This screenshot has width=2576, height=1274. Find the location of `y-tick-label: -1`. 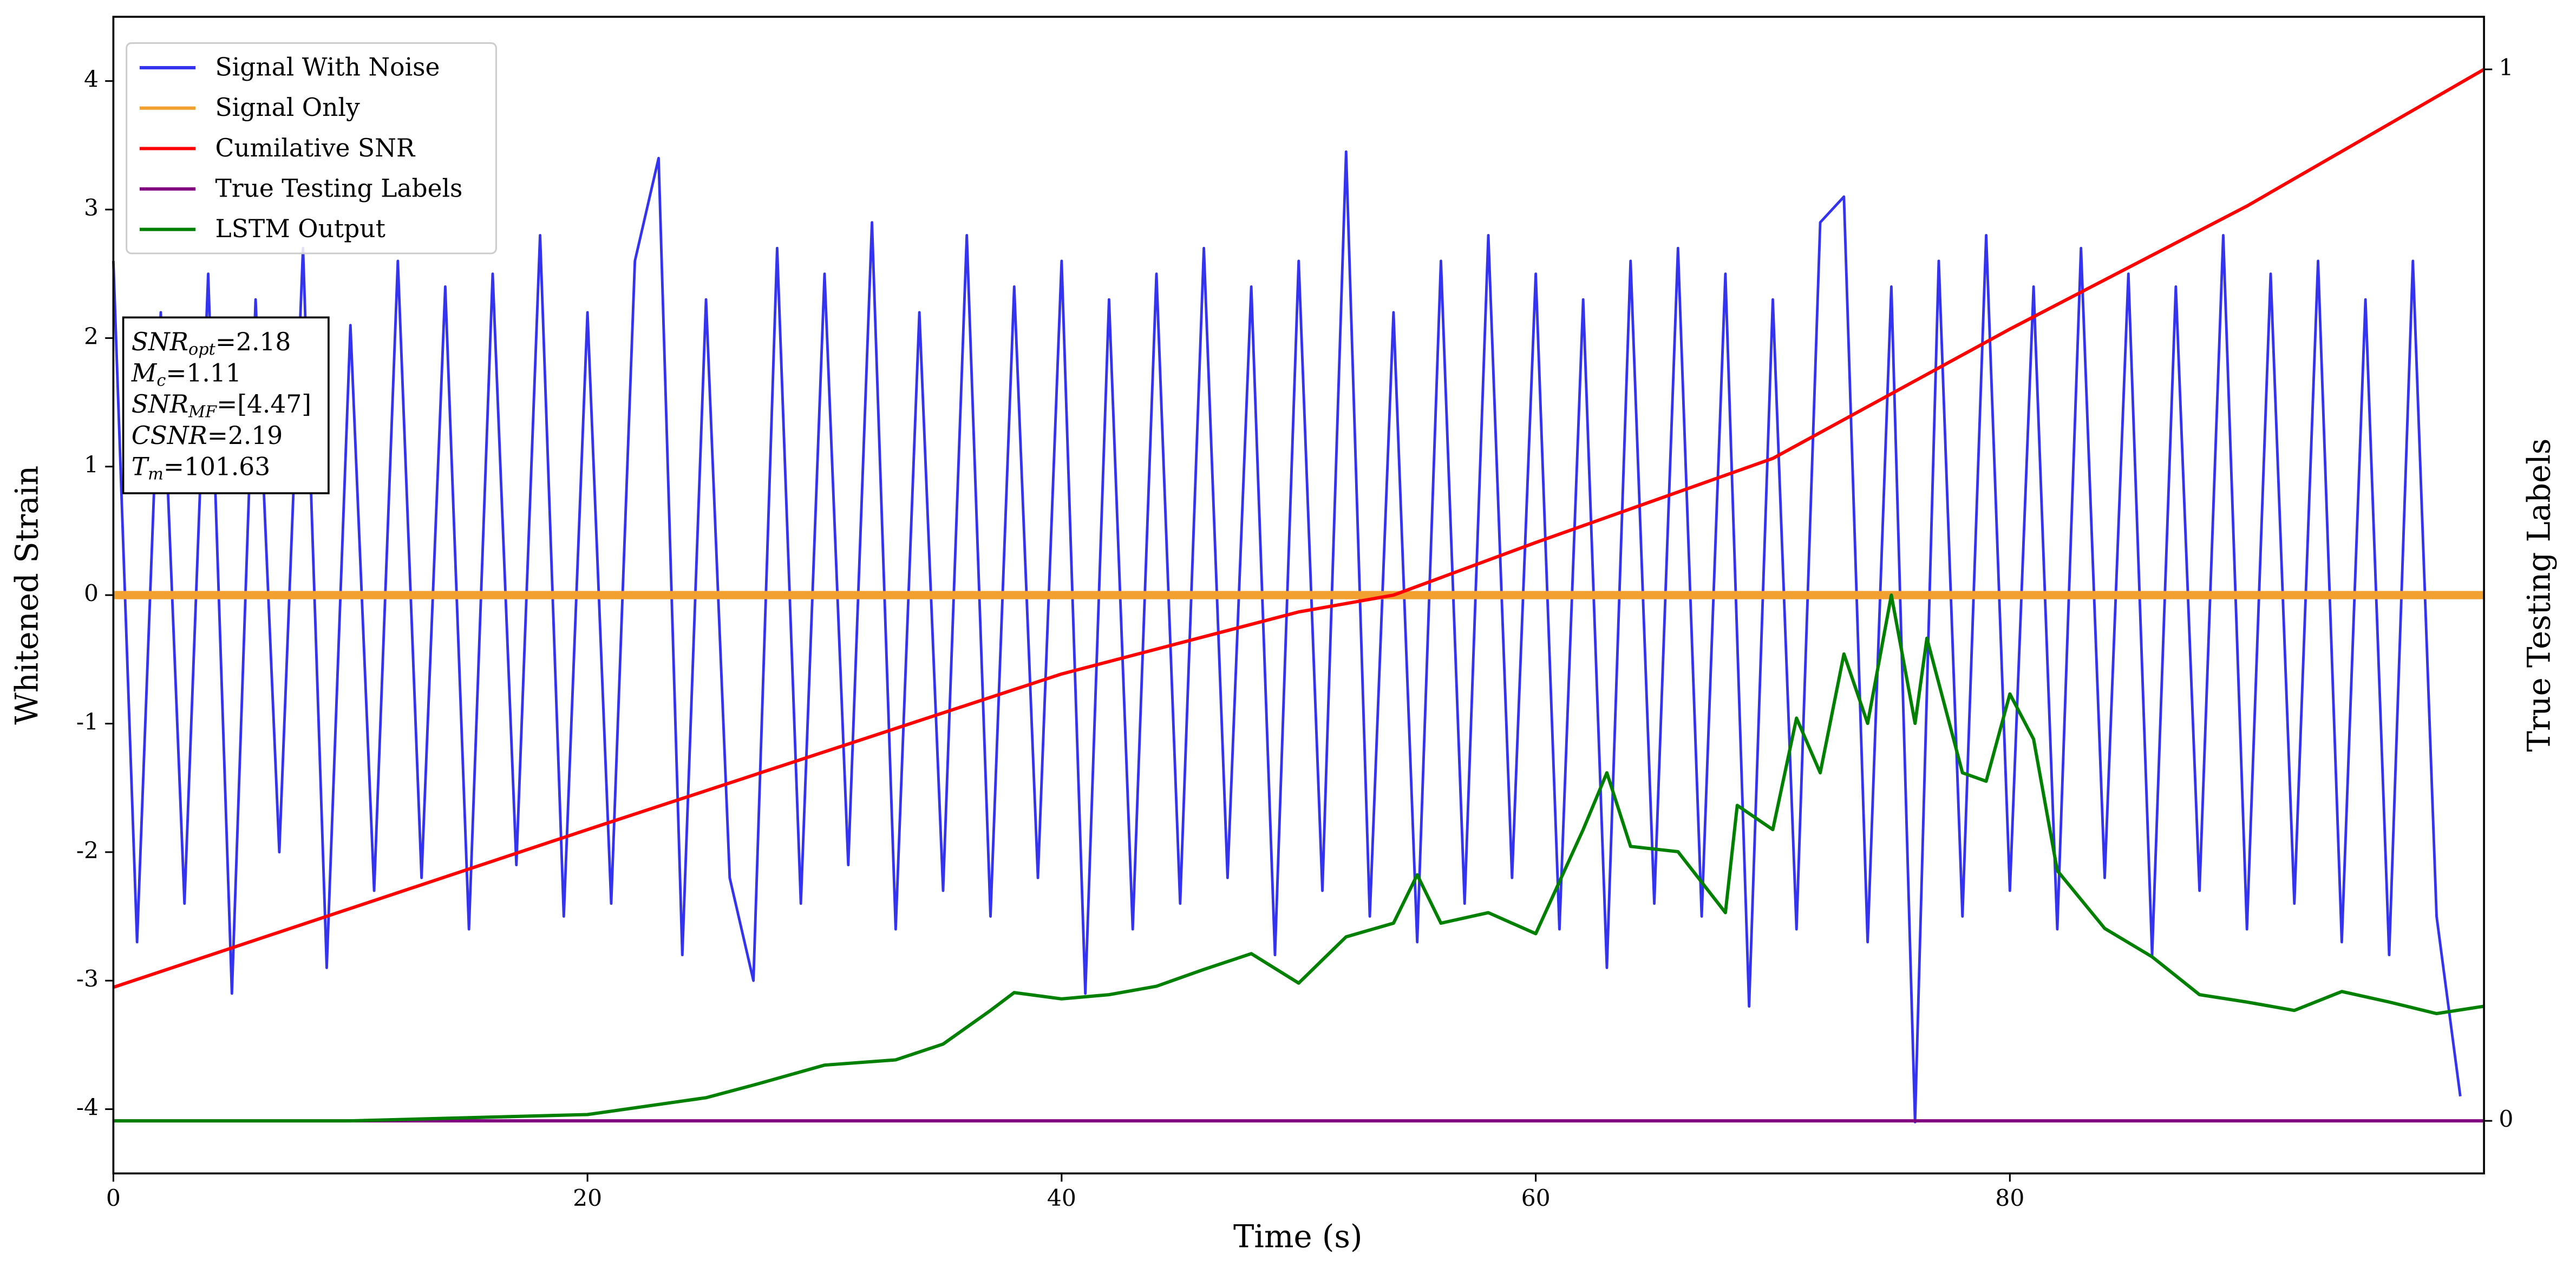

y-tick-label: -1 is located at coordinates (88, 722).